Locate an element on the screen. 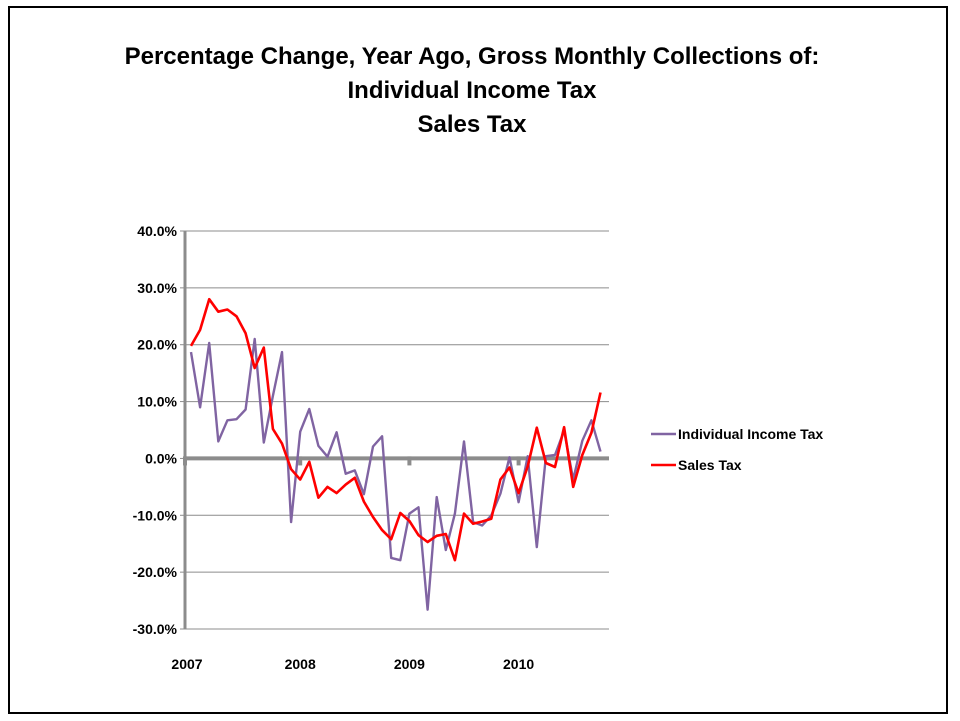 The width and height of the screenshot is (960, 721). x-tick-label: 2009 is located at coordinates (409, 664).